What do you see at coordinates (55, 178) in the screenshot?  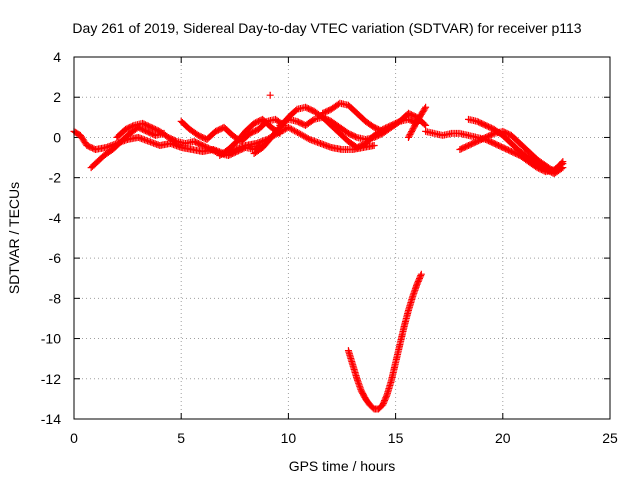 I see `y-tick-label: -2` at bounding box center [55, 178].